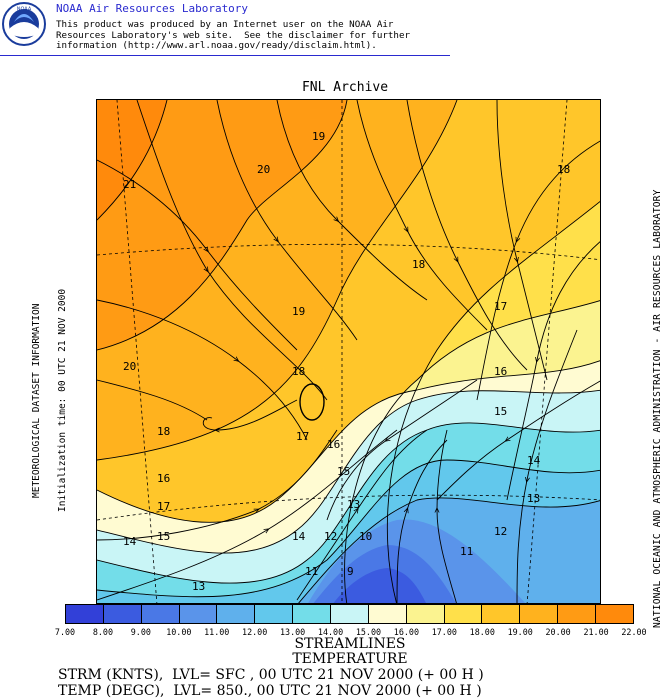 This screenshot has width=663, height=700. I want to click on colorbar-tick-label: 18.00, so click(482, 632).